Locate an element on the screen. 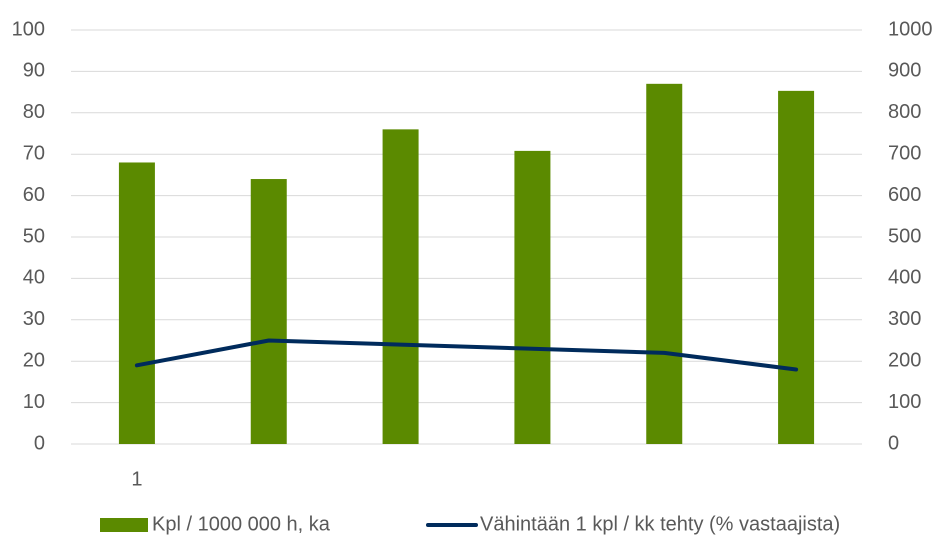 This screenshot has width=948, height=553. y2-tick-label: 800 is located at coordinates (904, 112).